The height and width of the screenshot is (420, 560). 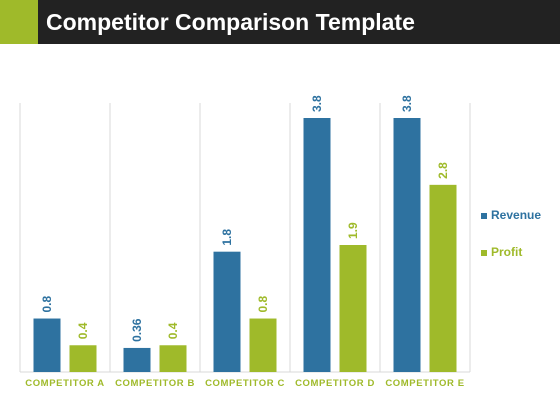 What do you see at coordinates (335, 383) in the screenshot?
I see `category-label-4: COMPETITOR D` at bounding box center [335, 383].